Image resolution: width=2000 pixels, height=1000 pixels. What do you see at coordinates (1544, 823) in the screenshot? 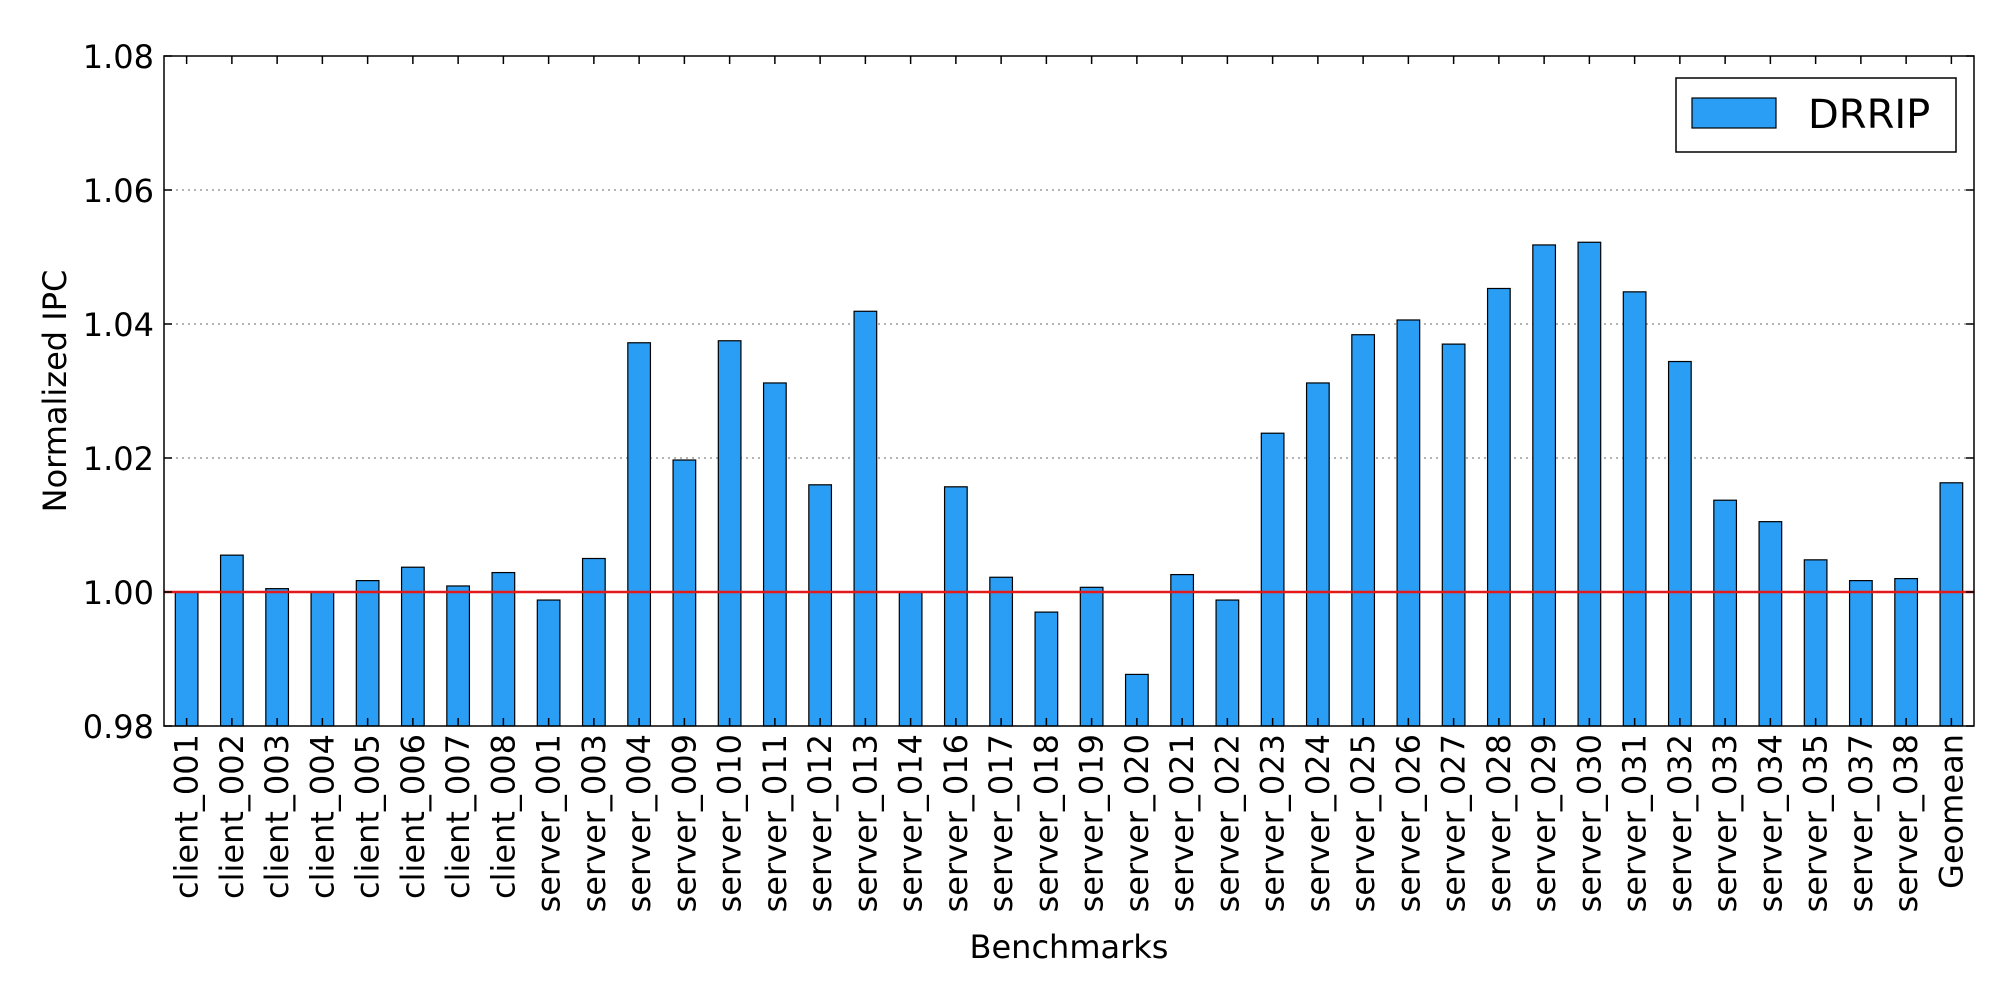
I see `x-tick-label: server_029` at bounding box center [1544, 823].